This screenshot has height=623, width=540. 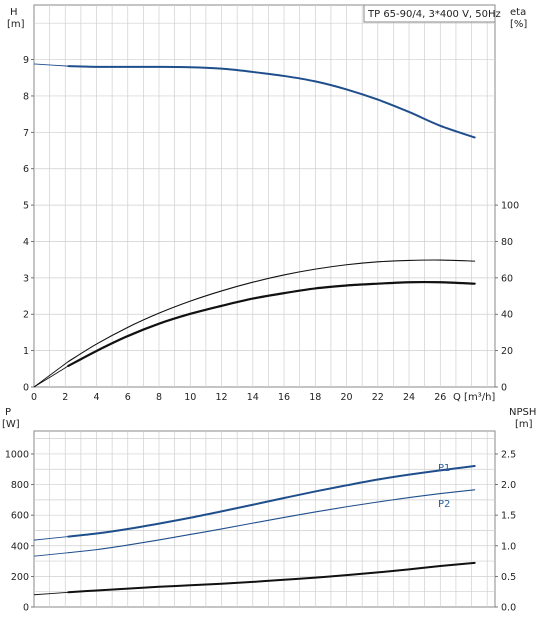 I want to click on y2-tick-label: 60, so click(x=507, y=278).